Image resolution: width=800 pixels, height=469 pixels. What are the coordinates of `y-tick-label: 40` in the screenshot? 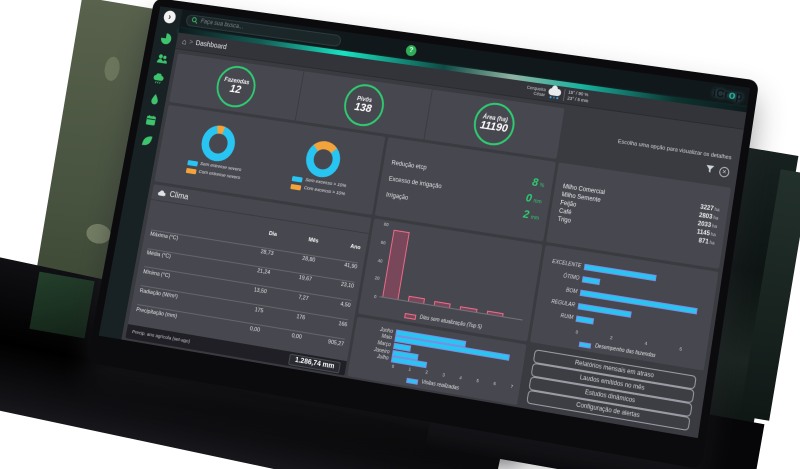 It's located at (380, 260).